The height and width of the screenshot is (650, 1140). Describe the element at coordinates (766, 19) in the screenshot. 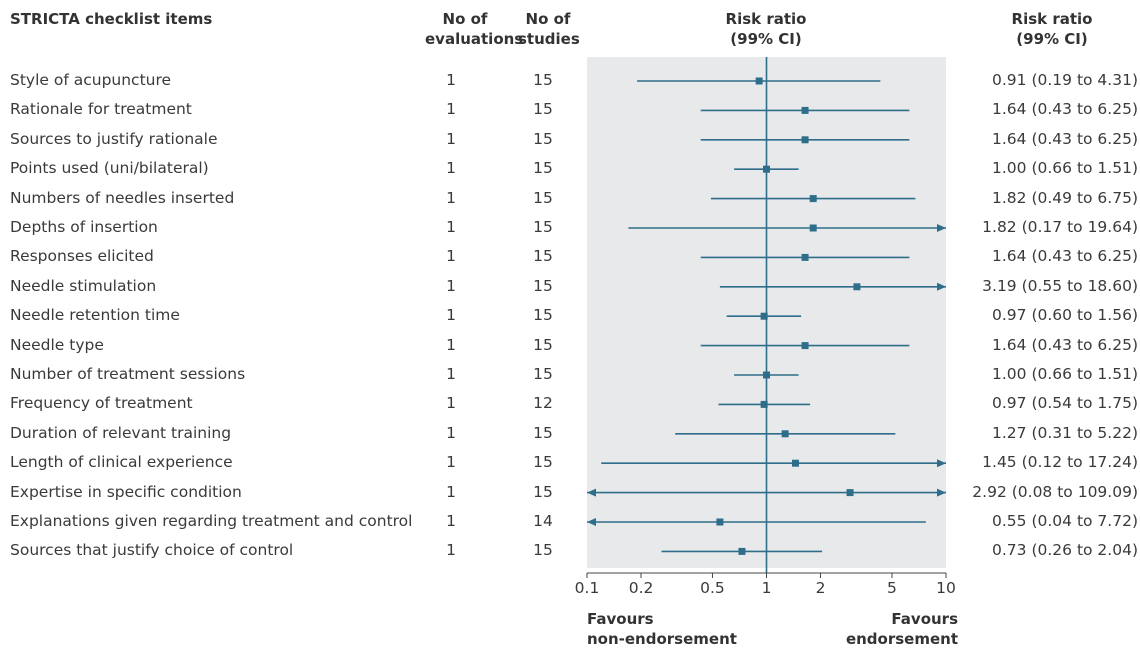

I see `header-rr-plot-line1: Risk ratio` at that location.